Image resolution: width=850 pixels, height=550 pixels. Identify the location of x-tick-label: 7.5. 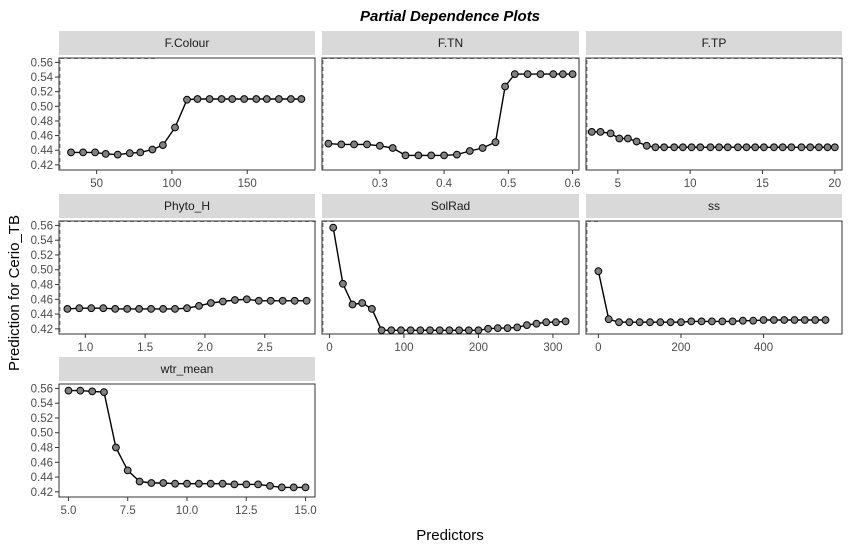
(128, 511).